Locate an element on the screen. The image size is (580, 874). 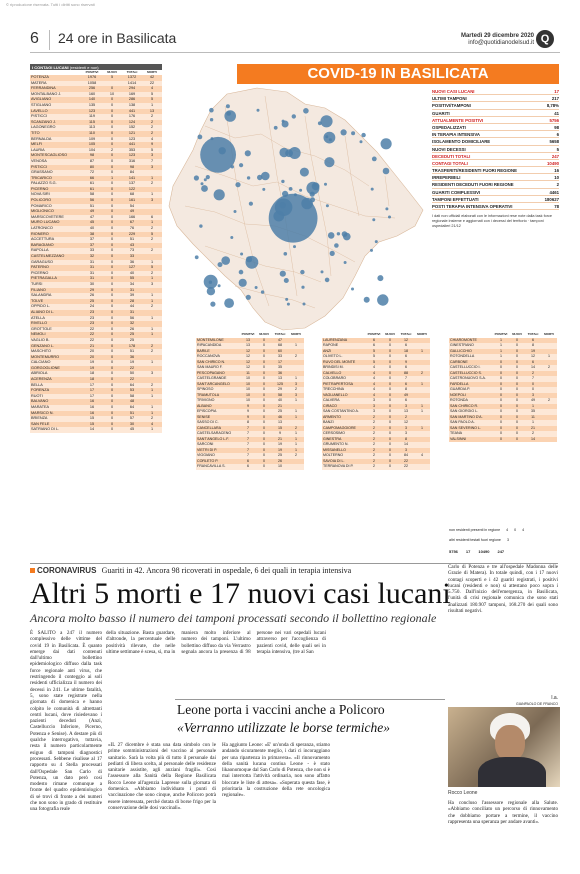
table-cell: 353 is located at coordinates (132, 149).